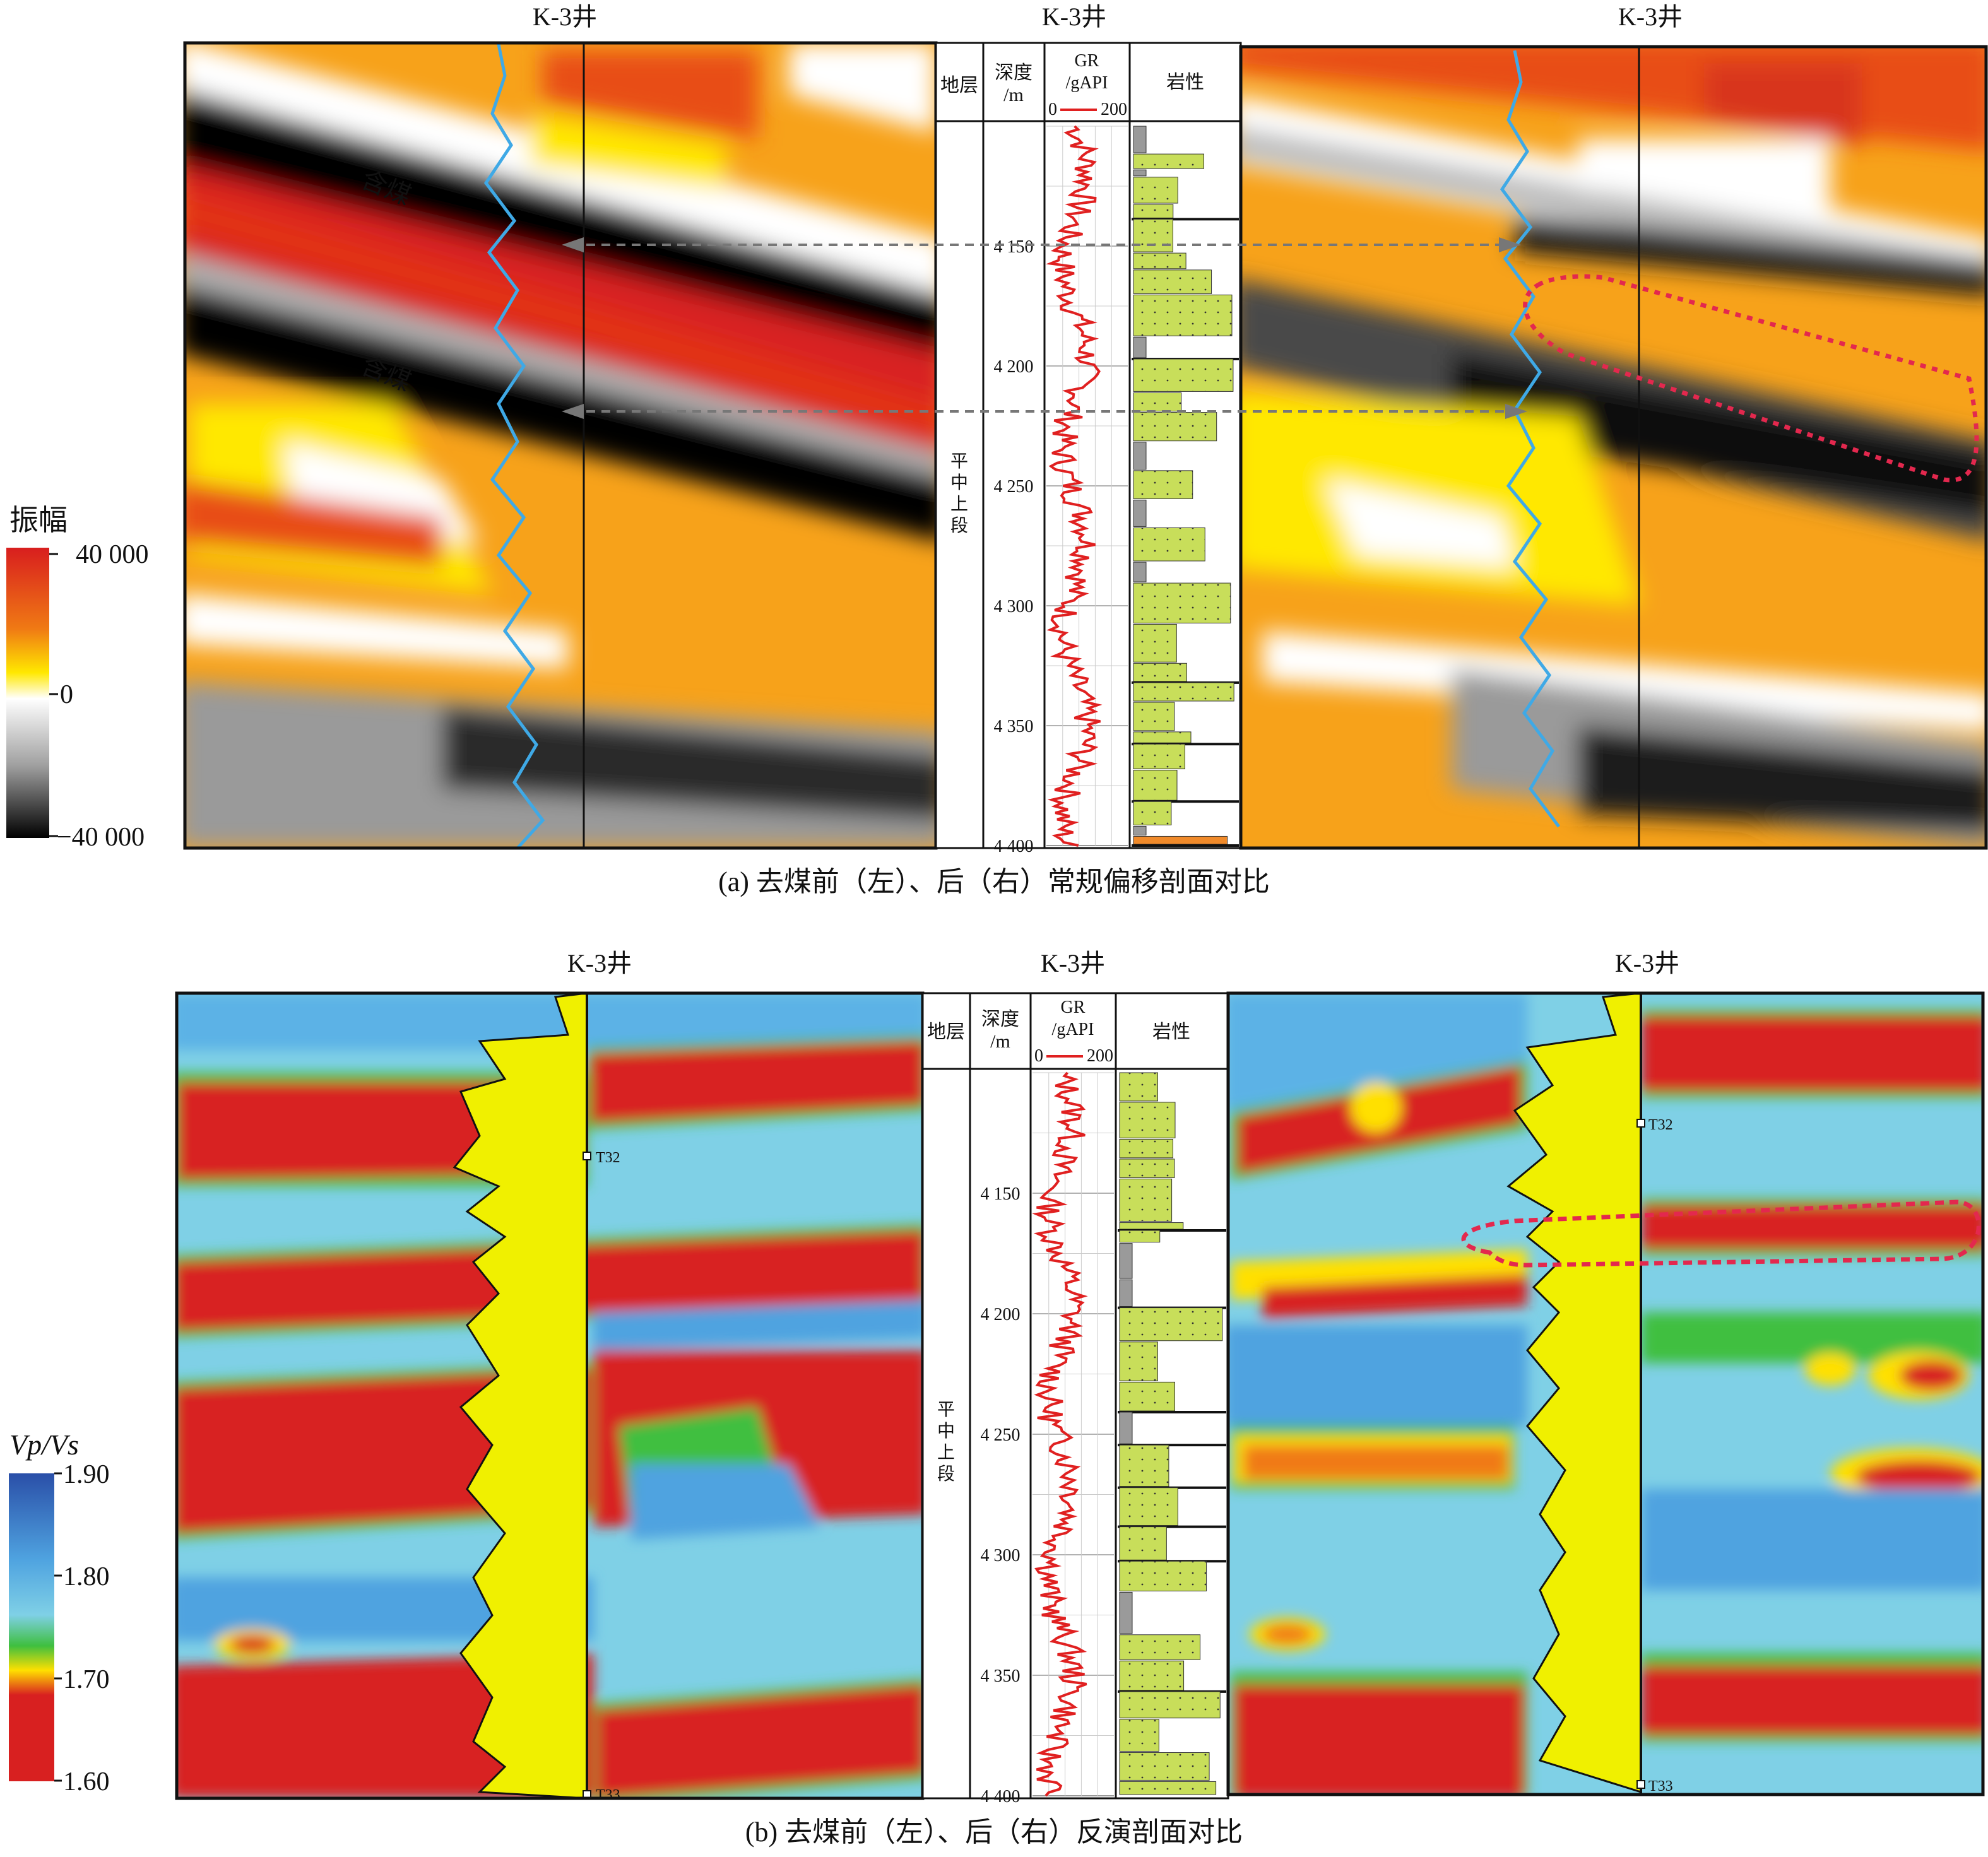 The height and width of the screenshot is (1857, 1988). I want to click on highlight-outline-b, so click(1721, 1234).